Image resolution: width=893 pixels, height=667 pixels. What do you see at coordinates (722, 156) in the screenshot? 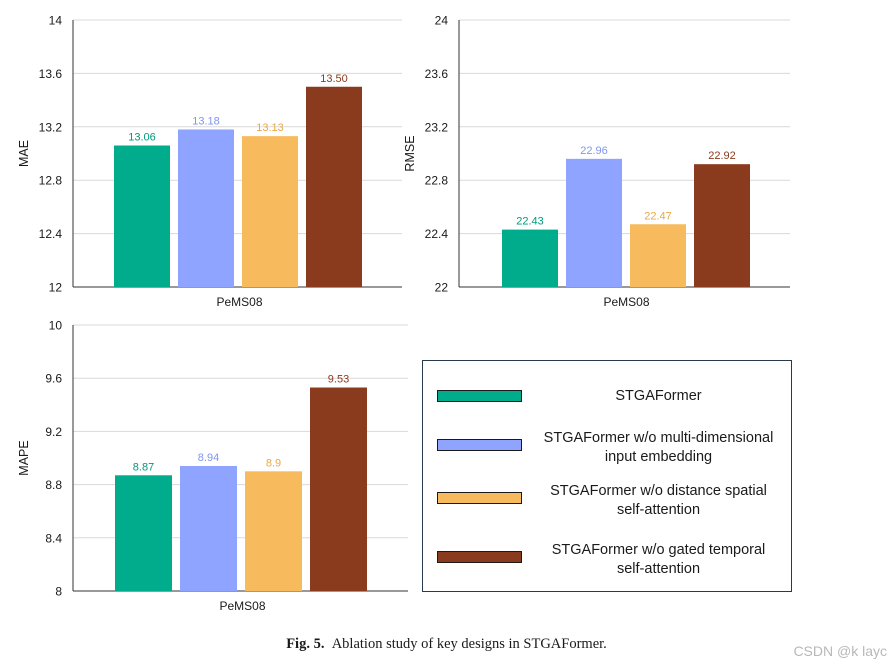
I see `rmse-value-label-4: 22.92` at bounding box center [722, 156].